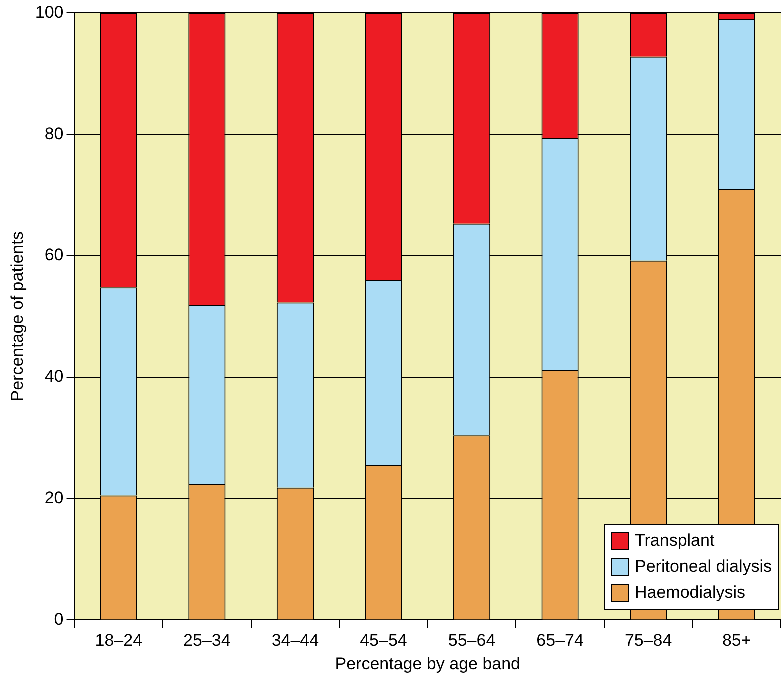 The height and width of the screenshot is (677, 781). What do you see at coordinates (54, 498) in the screenshot?
I see `y-tick-label: 20` at bounding box center [54, 498].